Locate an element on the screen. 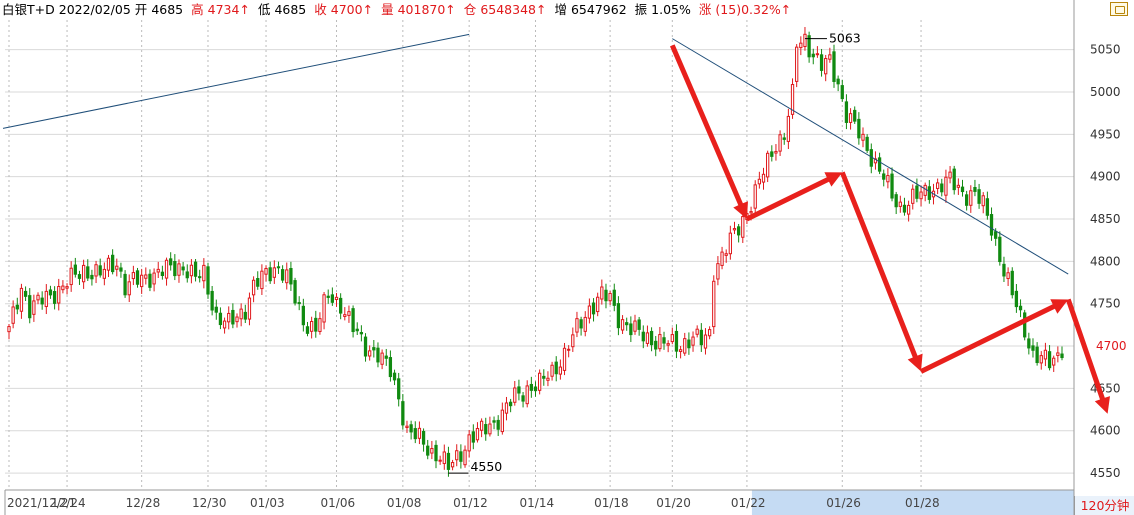  x-tick-label: 12/30 is located at coordinates (209, 503).